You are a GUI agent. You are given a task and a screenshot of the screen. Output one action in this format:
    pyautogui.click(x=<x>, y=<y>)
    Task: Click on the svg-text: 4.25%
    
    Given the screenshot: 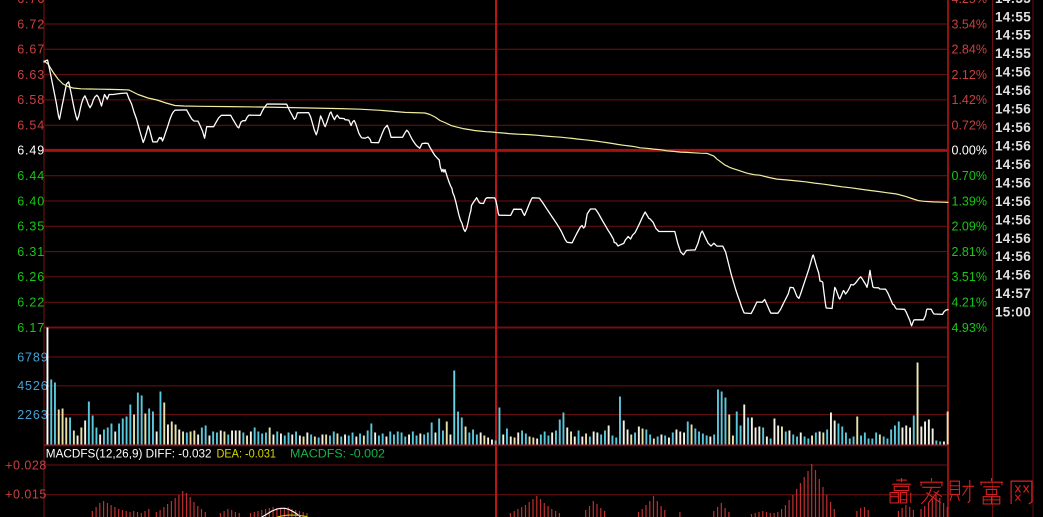 What is the action you would take?
    pyautogui.click(x=969, y=3)
    